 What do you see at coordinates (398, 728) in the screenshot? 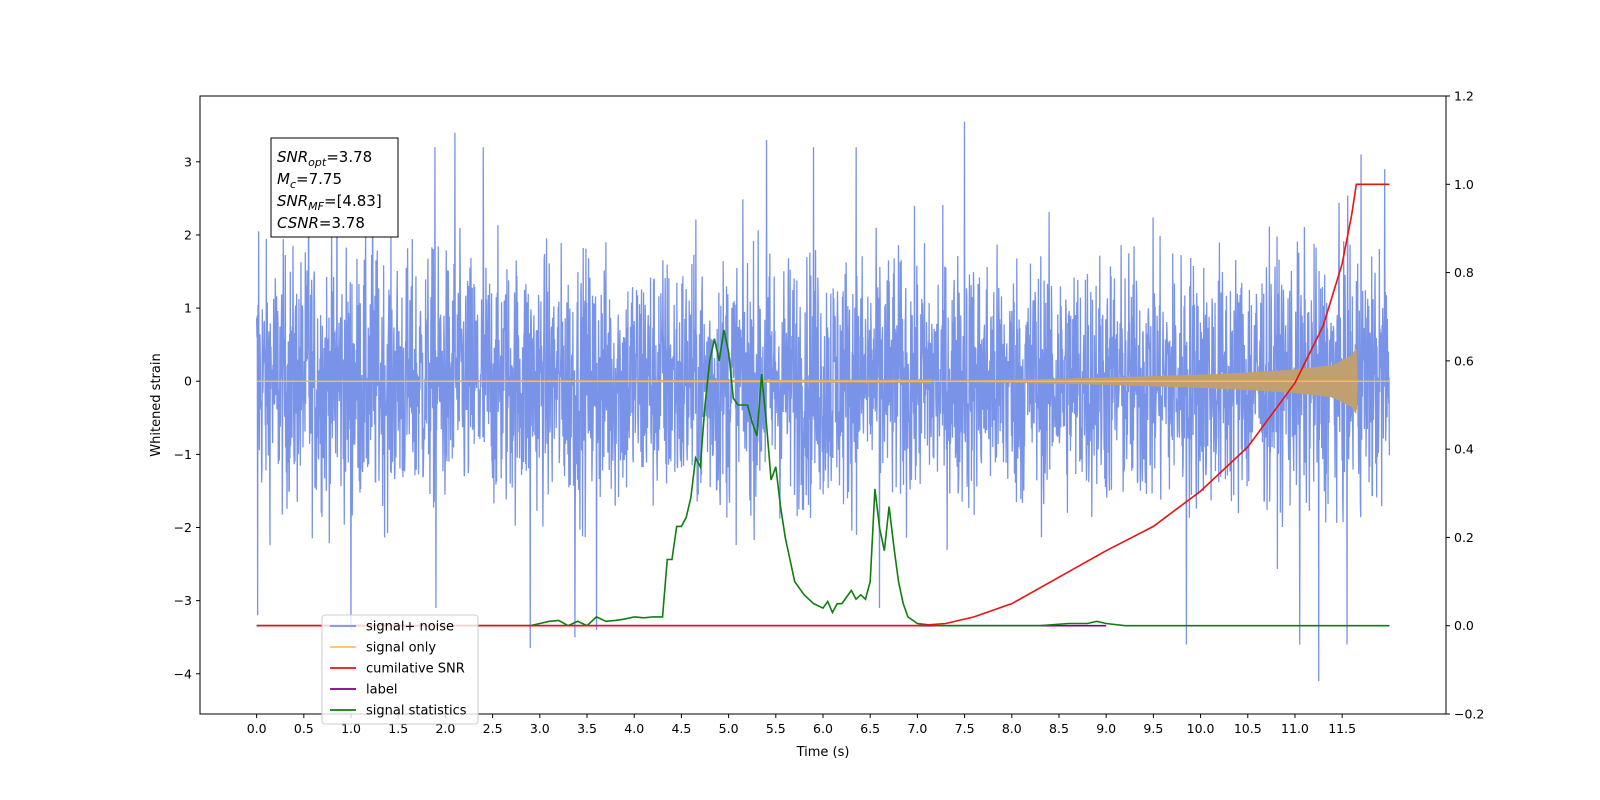
I see `x-tick-label: 1.5` at bounding box center [398, 728].